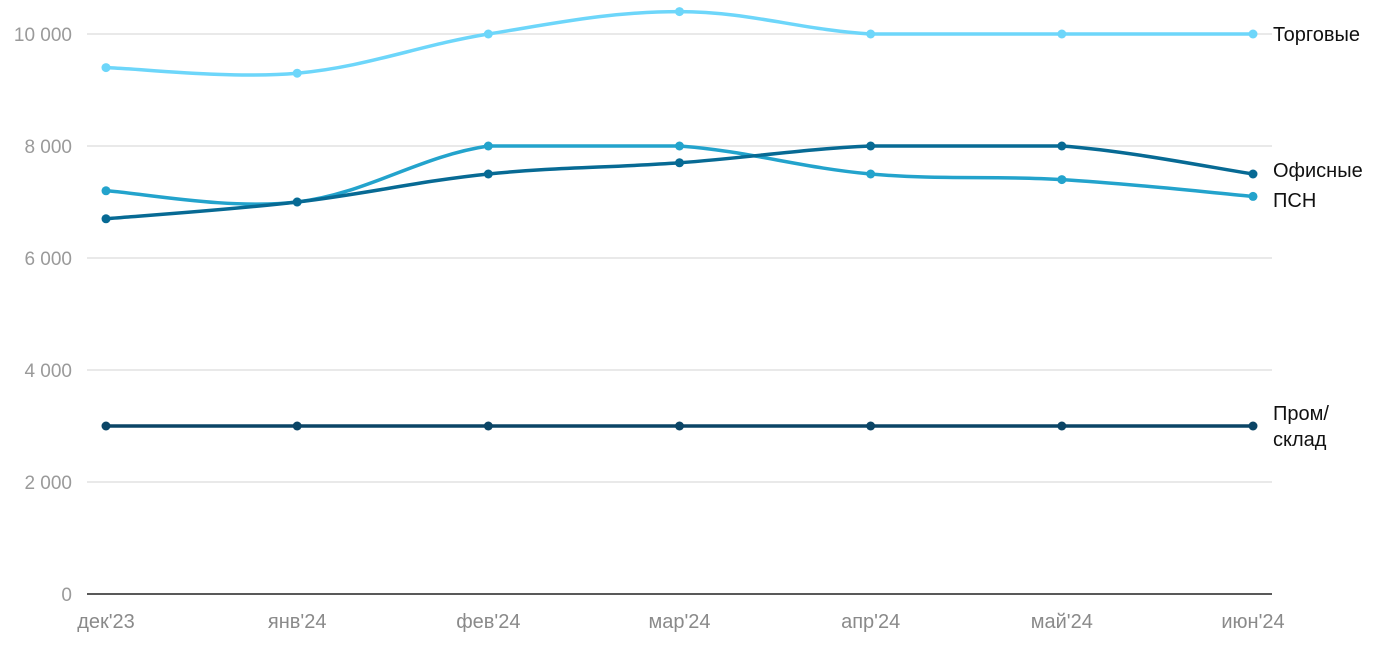 The image size is (1400, 650). Describe the element at coordinates (106, 622) in the screenshot. I see `x-tick-label: дек'23` at that location.